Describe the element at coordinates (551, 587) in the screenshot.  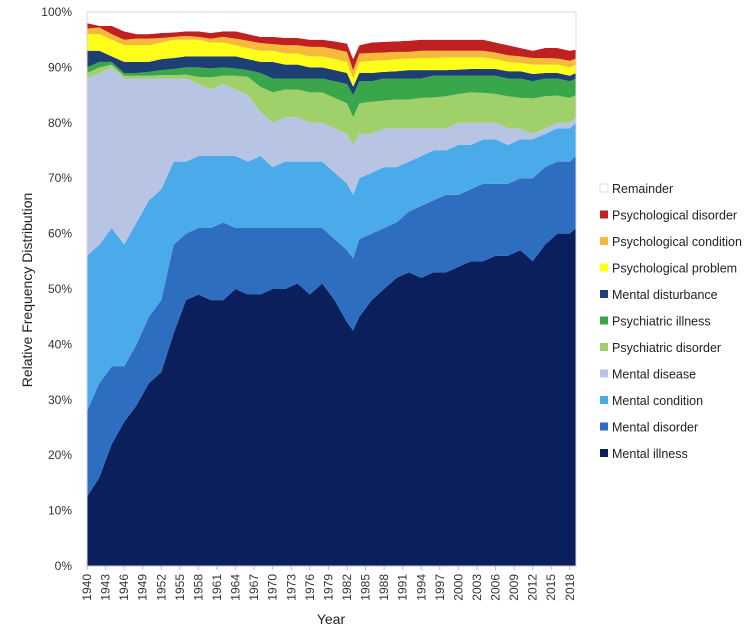
I see `x-tick-label: 2015` at that location.